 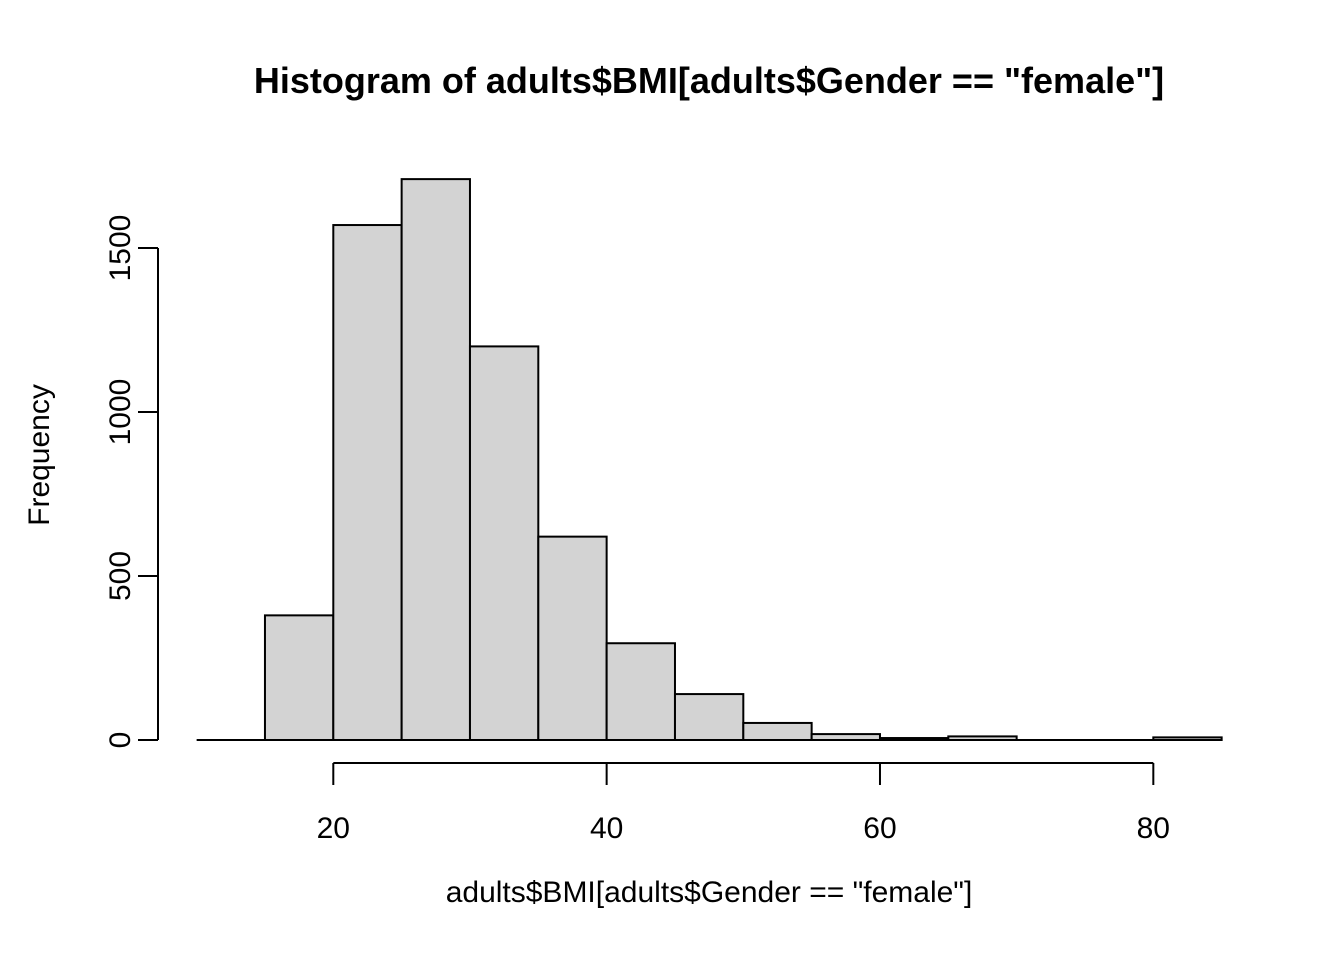 I want to click on y-tick-label: 0, so click(x=120, y=740).